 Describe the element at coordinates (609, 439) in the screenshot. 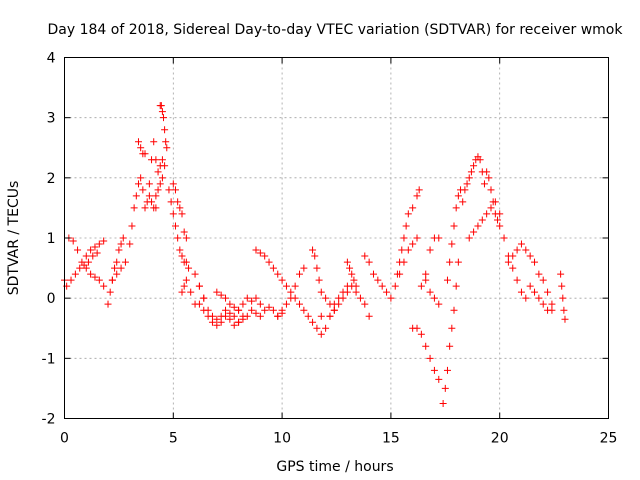

I see `x-tick-label: 25` at that location.